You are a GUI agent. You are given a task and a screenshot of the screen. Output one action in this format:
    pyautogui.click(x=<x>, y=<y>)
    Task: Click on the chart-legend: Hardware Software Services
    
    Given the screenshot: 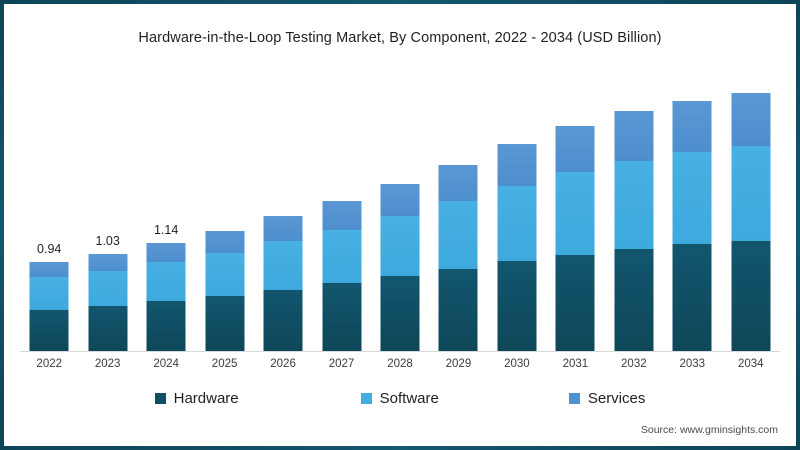 What is the action you would take?
    pyautogui.click(x=400, y=398)
    